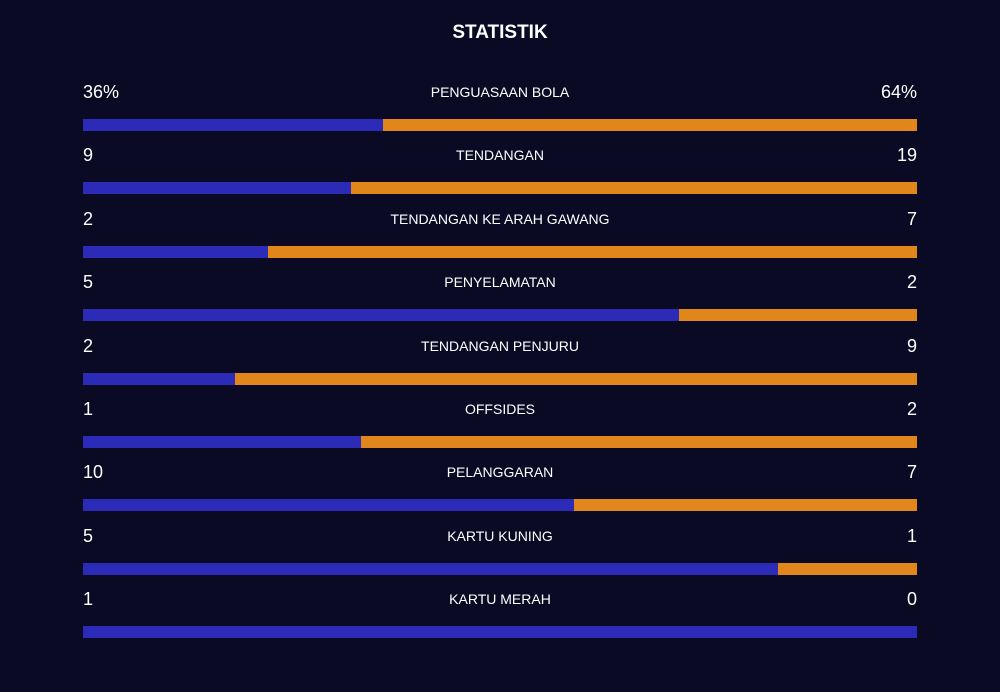 This screenshot has width=1000, height=692. Describe the element at coordinates (500, 92) in the screenshot. I see `stat-label: PENGUASAAN BOLA` at that location.